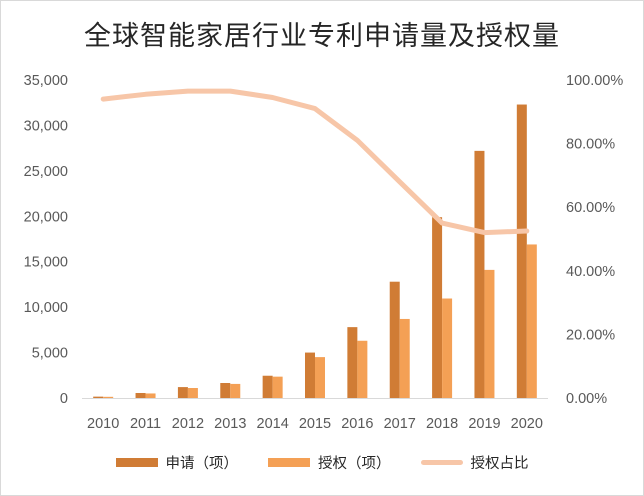 This screenshot has width=644, height=496. Describe the element at coordinates (289, 462) in the screenshot. I see `legend-swatch-grant` at that location.